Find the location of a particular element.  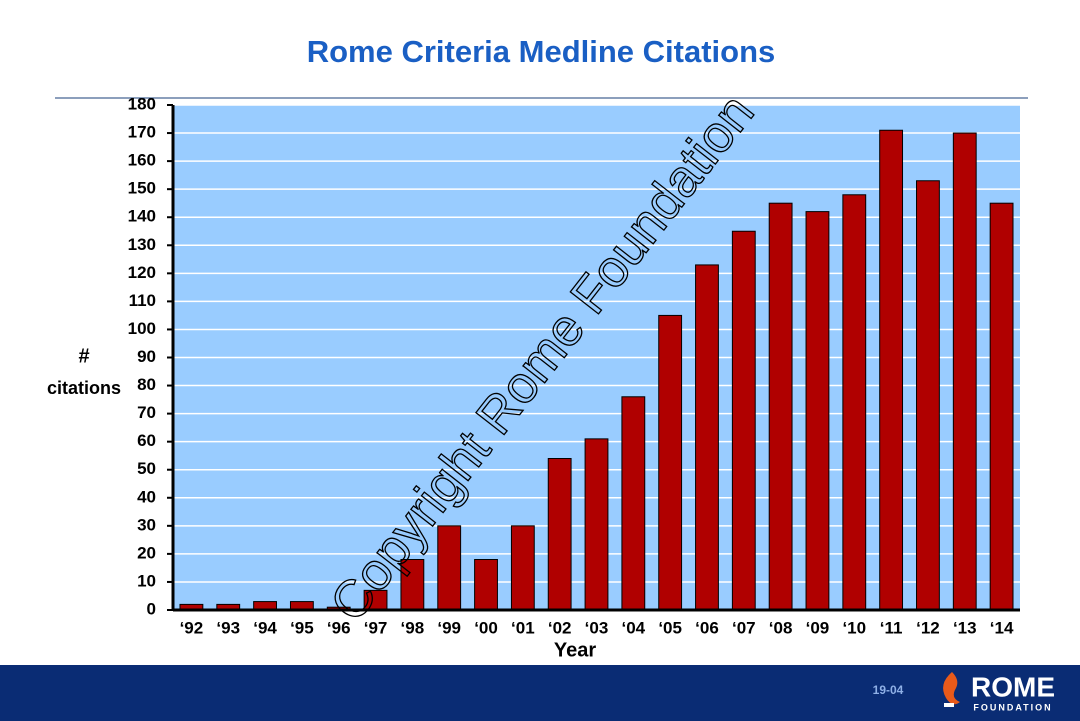

x-tick-label: ‘93 is located at coordinates (228, 627).